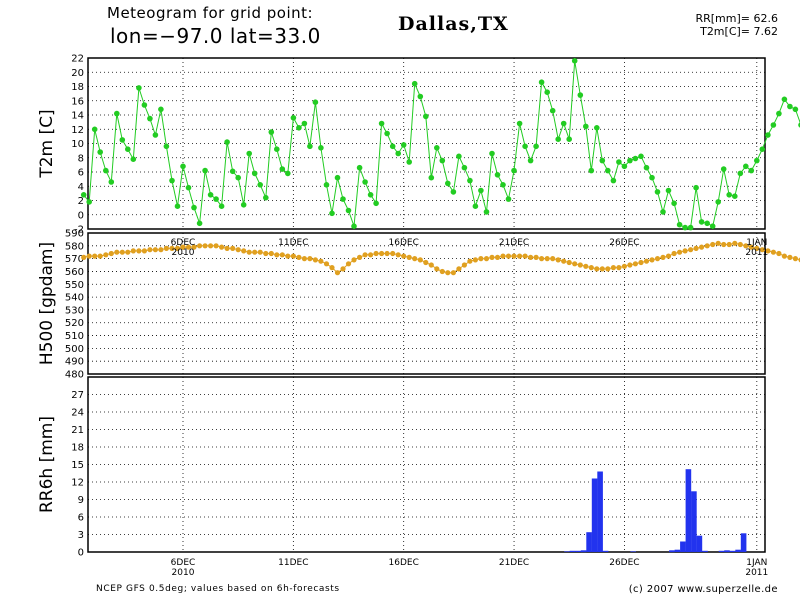  I want to click on y-tick-label: 530, so click(74, 310).